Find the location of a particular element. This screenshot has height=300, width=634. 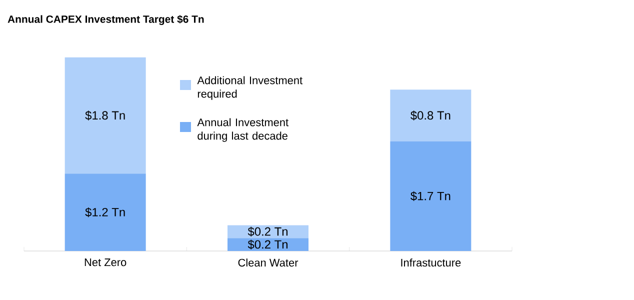

data-label: $1.7 Tn is located at coordinates (430, 196).